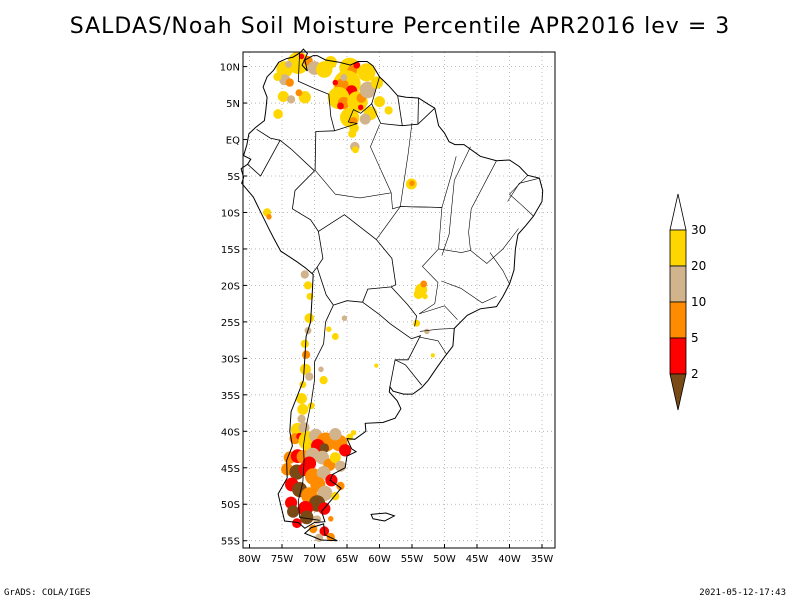 The image size is (800, 600). Describe the element at coordinates (477, 559) in the screenshot. I see `lon-tick-label: 45W` at that location.